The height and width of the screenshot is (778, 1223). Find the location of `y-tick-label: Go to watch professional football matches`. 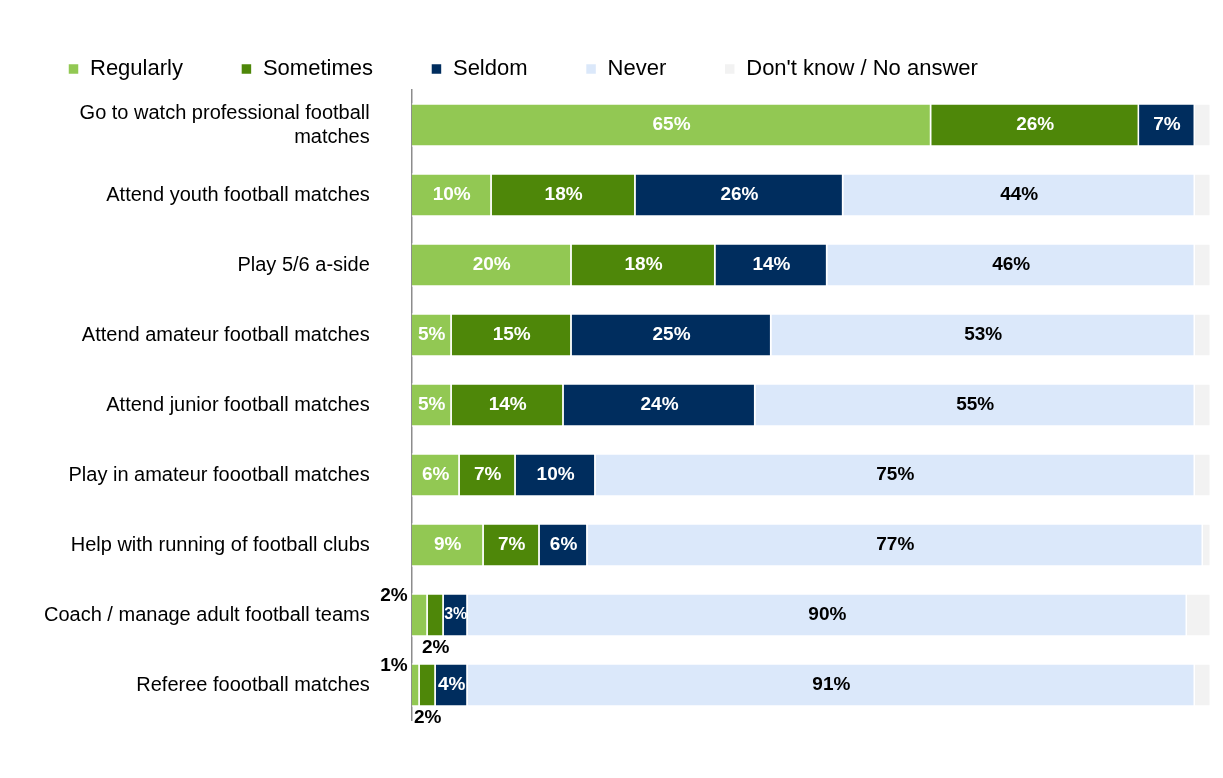

y-tick-label: Go to watch professional football matches is located at coordinates (224, 123).